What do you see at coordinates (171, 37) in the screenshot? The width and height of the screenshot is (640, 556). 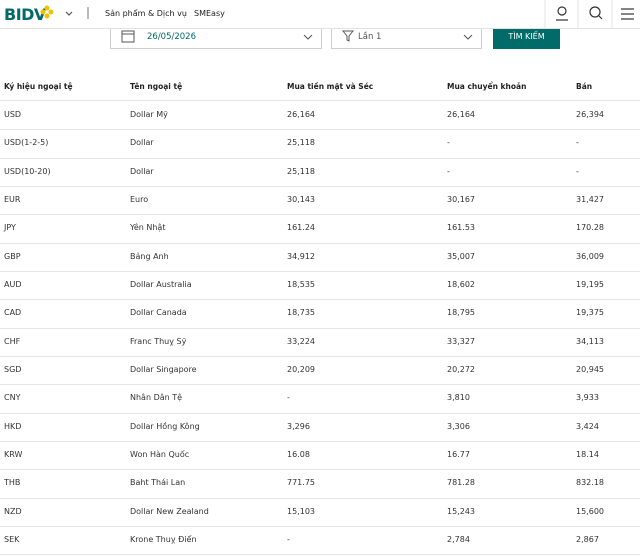 I see `date-value: 26/05/2026` at bounding box center [171, 37].